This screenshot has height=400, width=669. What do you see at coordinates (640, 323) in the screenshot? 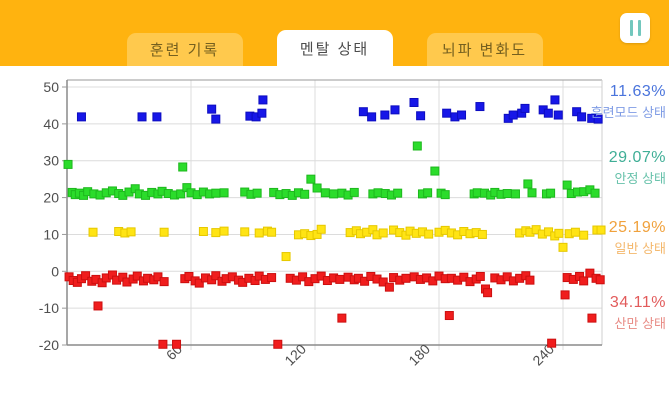
I see `legend-name: 산만 상태` at bounding box center [640, 323].